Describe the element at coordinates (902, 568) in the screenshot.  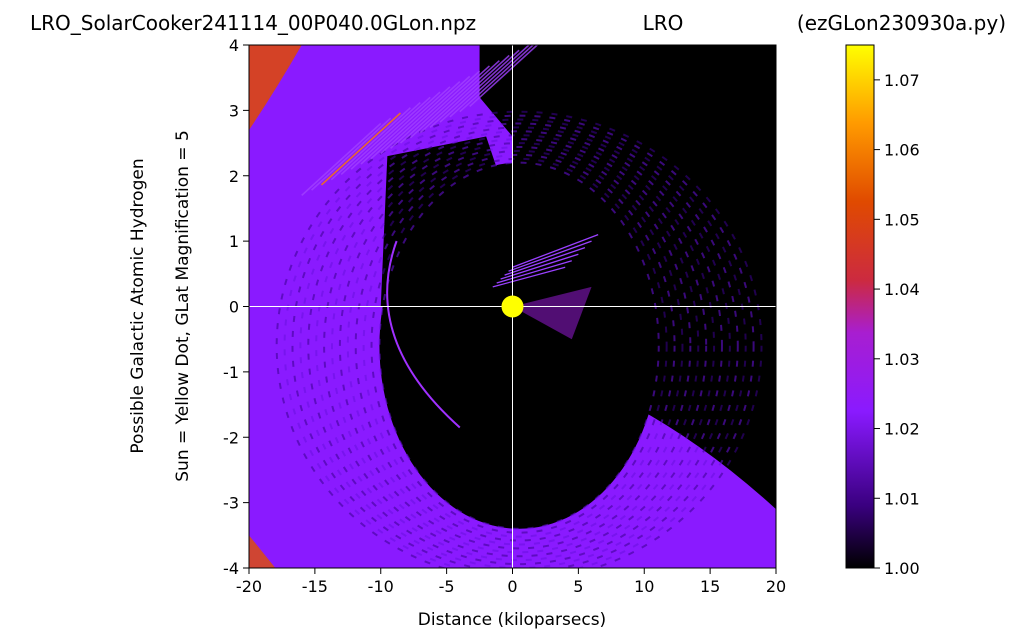
I see `colorbar-tick-label: 1.00` at that location.